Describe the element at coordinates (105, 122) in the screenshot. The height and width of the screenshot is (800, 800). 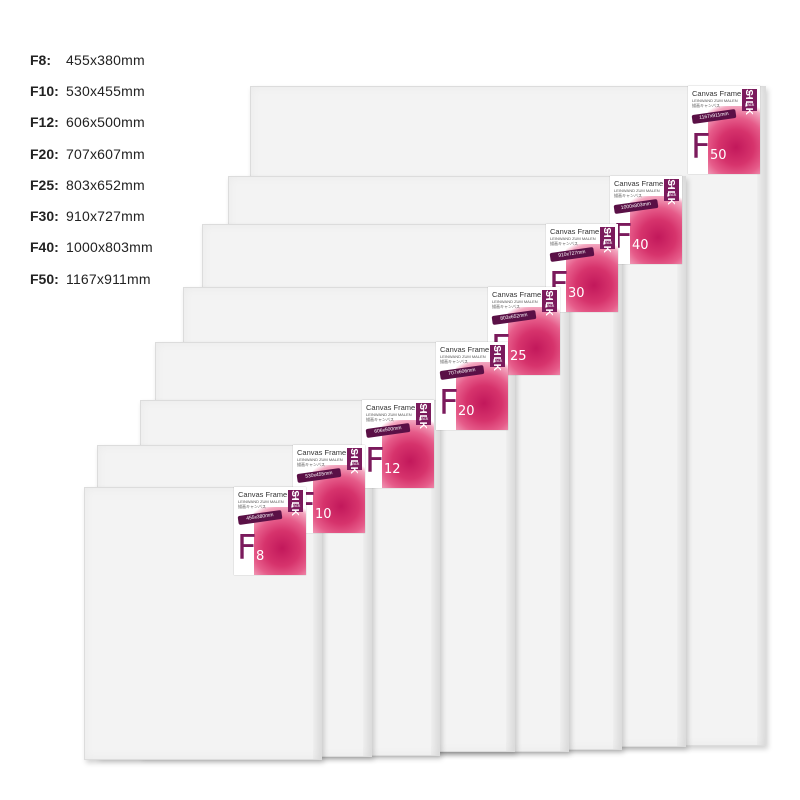
I see `size-dimension: 606x500mm` at that location.